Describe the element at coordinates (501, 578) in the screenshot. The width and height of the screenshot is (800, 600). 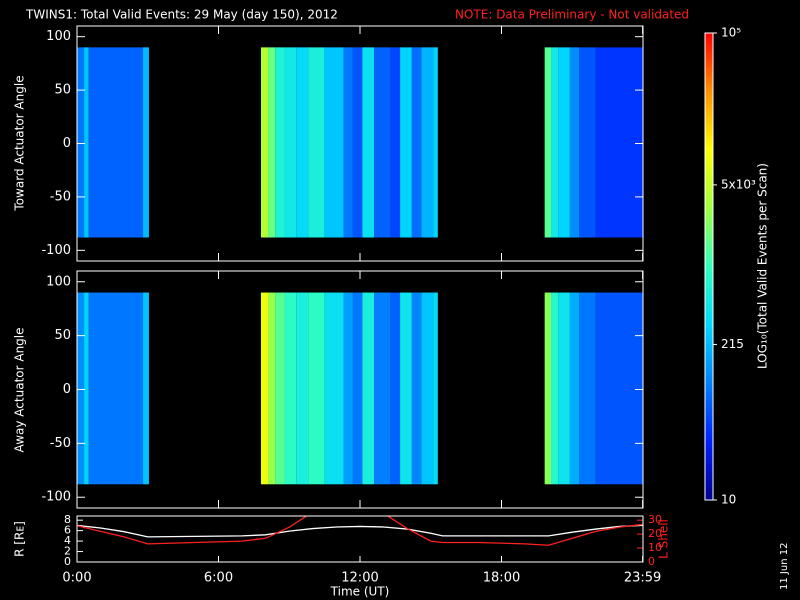
I see `x-tick-label: 18:00` at that location.